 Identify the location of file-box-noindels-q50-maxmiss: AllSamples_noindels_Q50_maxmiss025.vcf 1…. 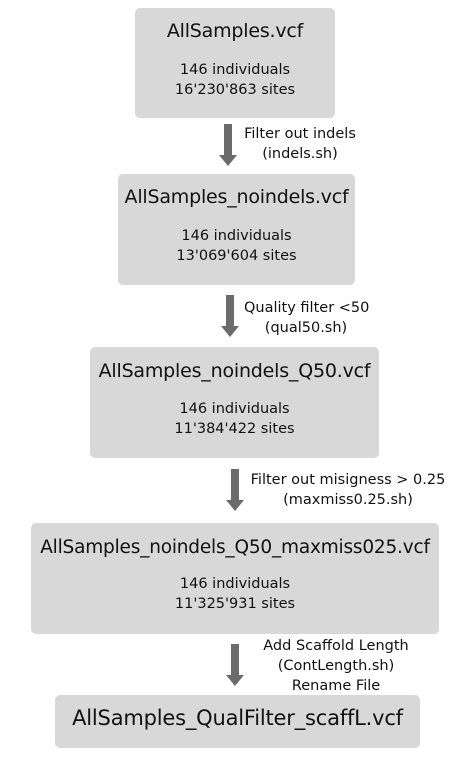
(235, 578).